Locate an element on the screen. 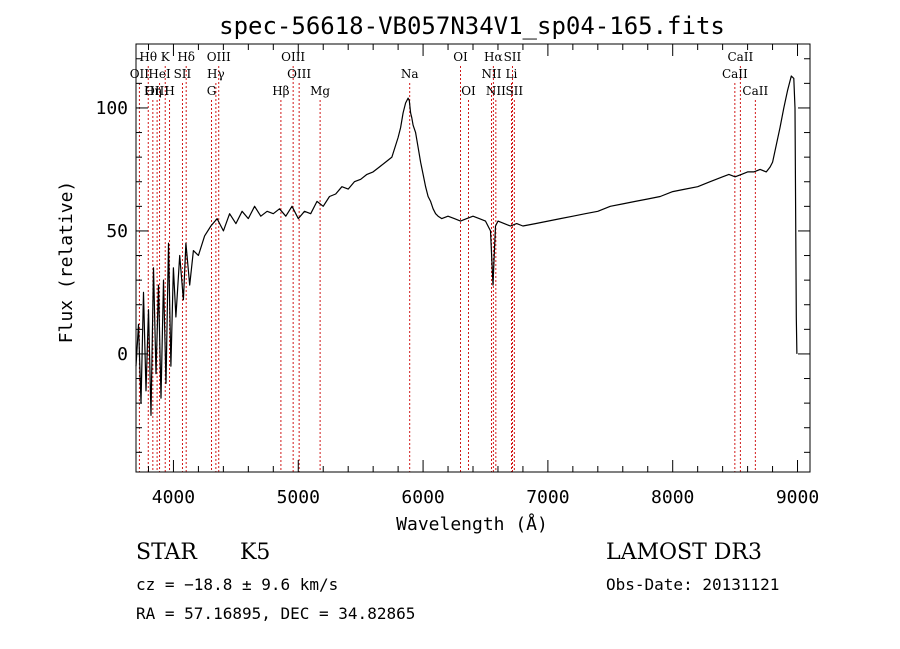  line-label-14: Hβ is located at coordinates (280, 91).